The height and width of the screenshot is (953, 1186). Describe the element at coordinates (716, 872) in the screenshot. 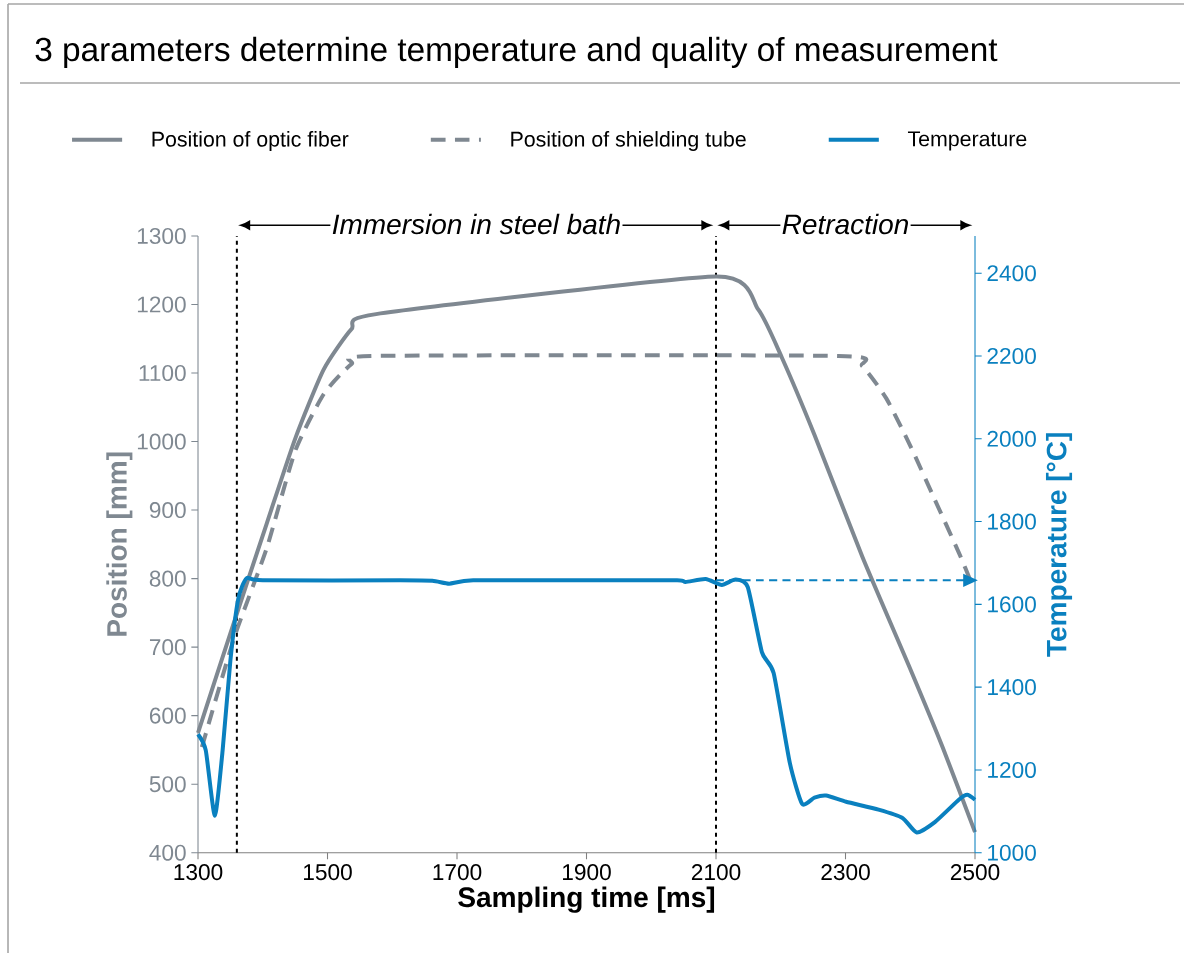

I see `x-tick-label: 2100` at that location.